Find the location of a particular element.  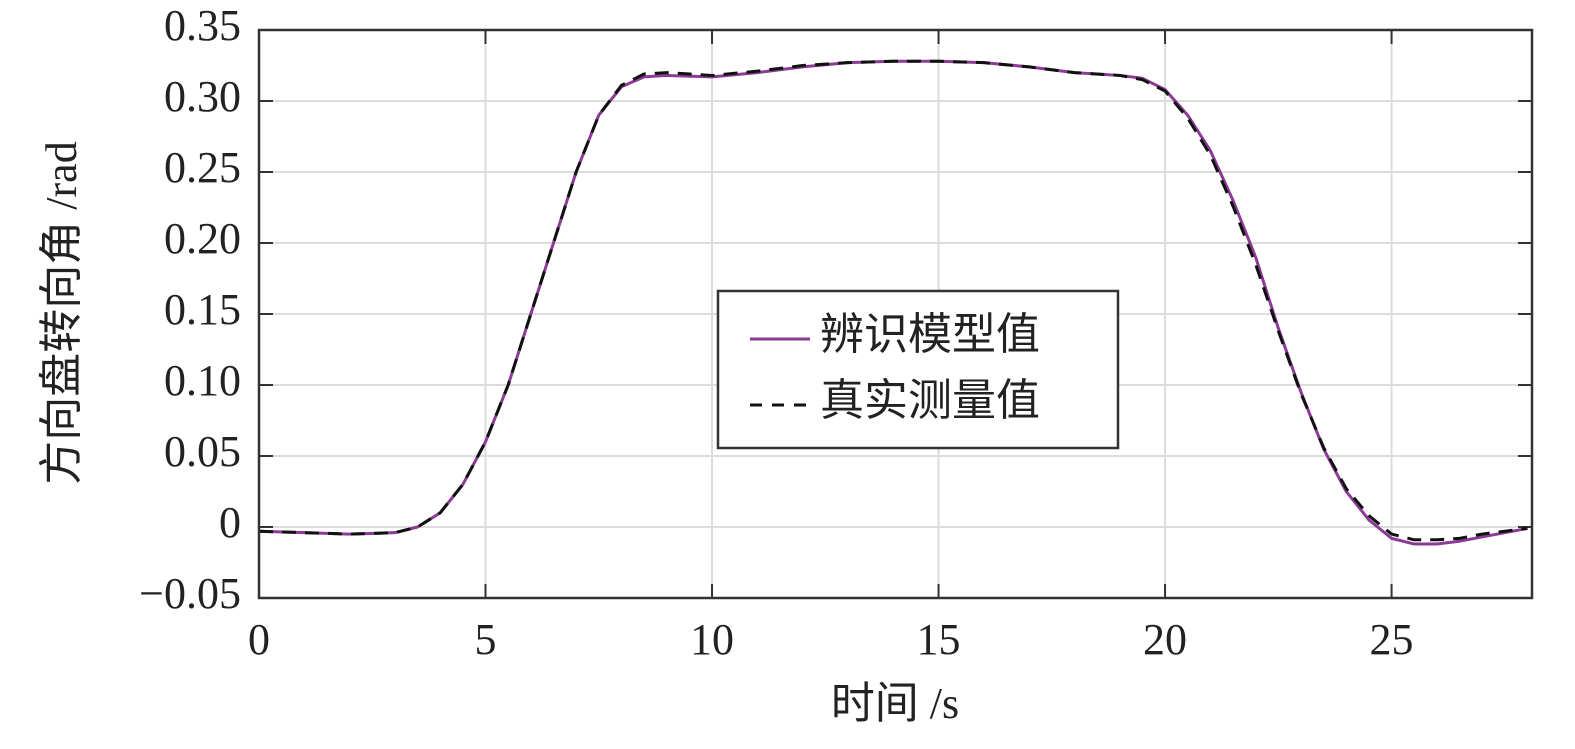

y-tick-label: 0.30 is located at coordinates (202, 96).